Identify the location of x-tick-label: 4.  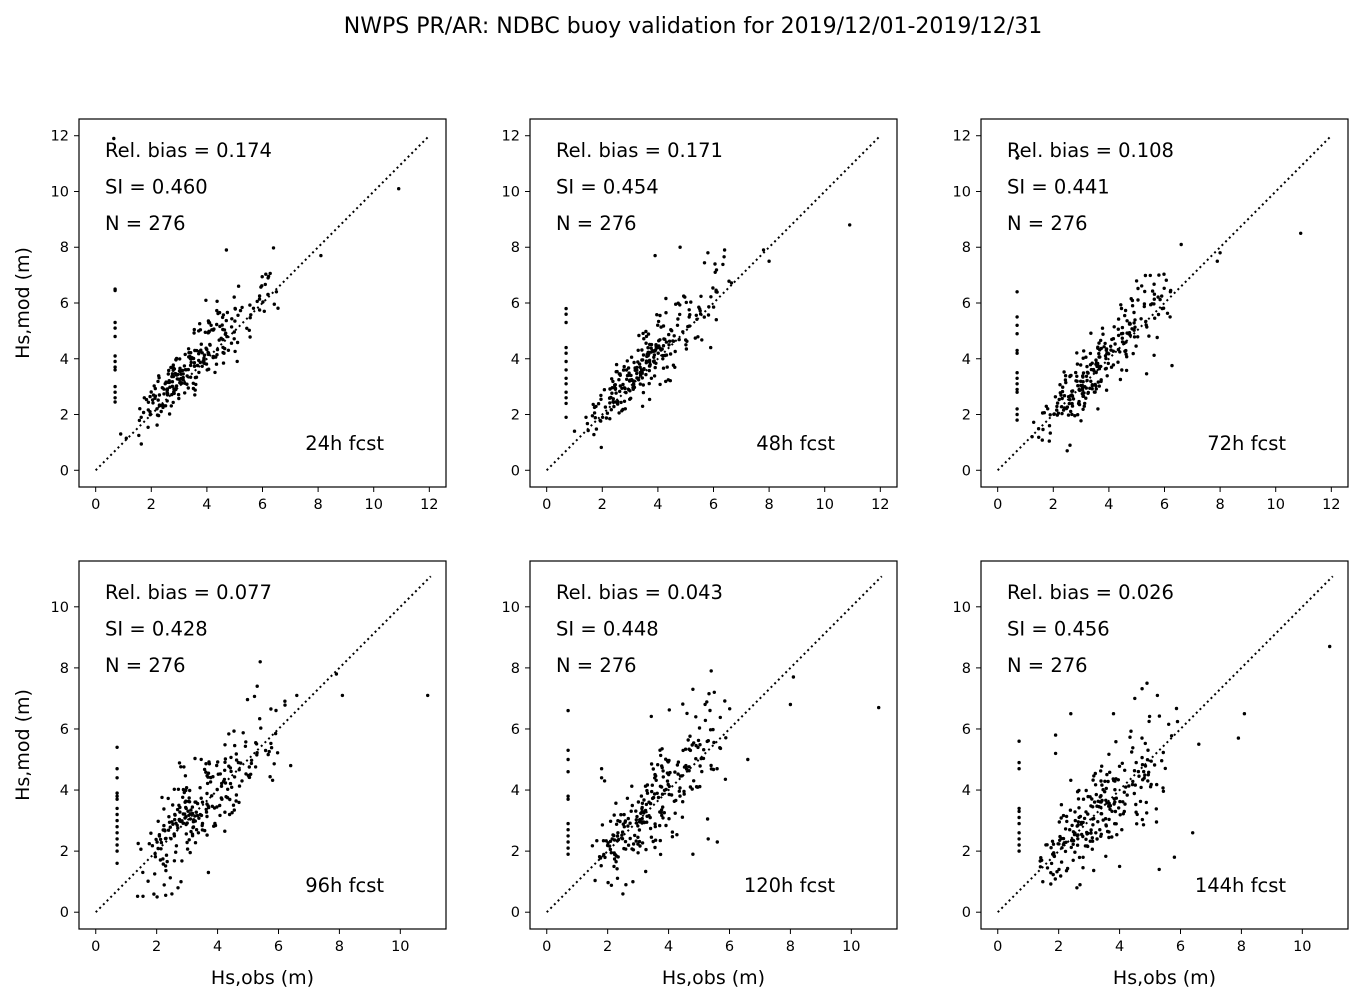
(206, 505).